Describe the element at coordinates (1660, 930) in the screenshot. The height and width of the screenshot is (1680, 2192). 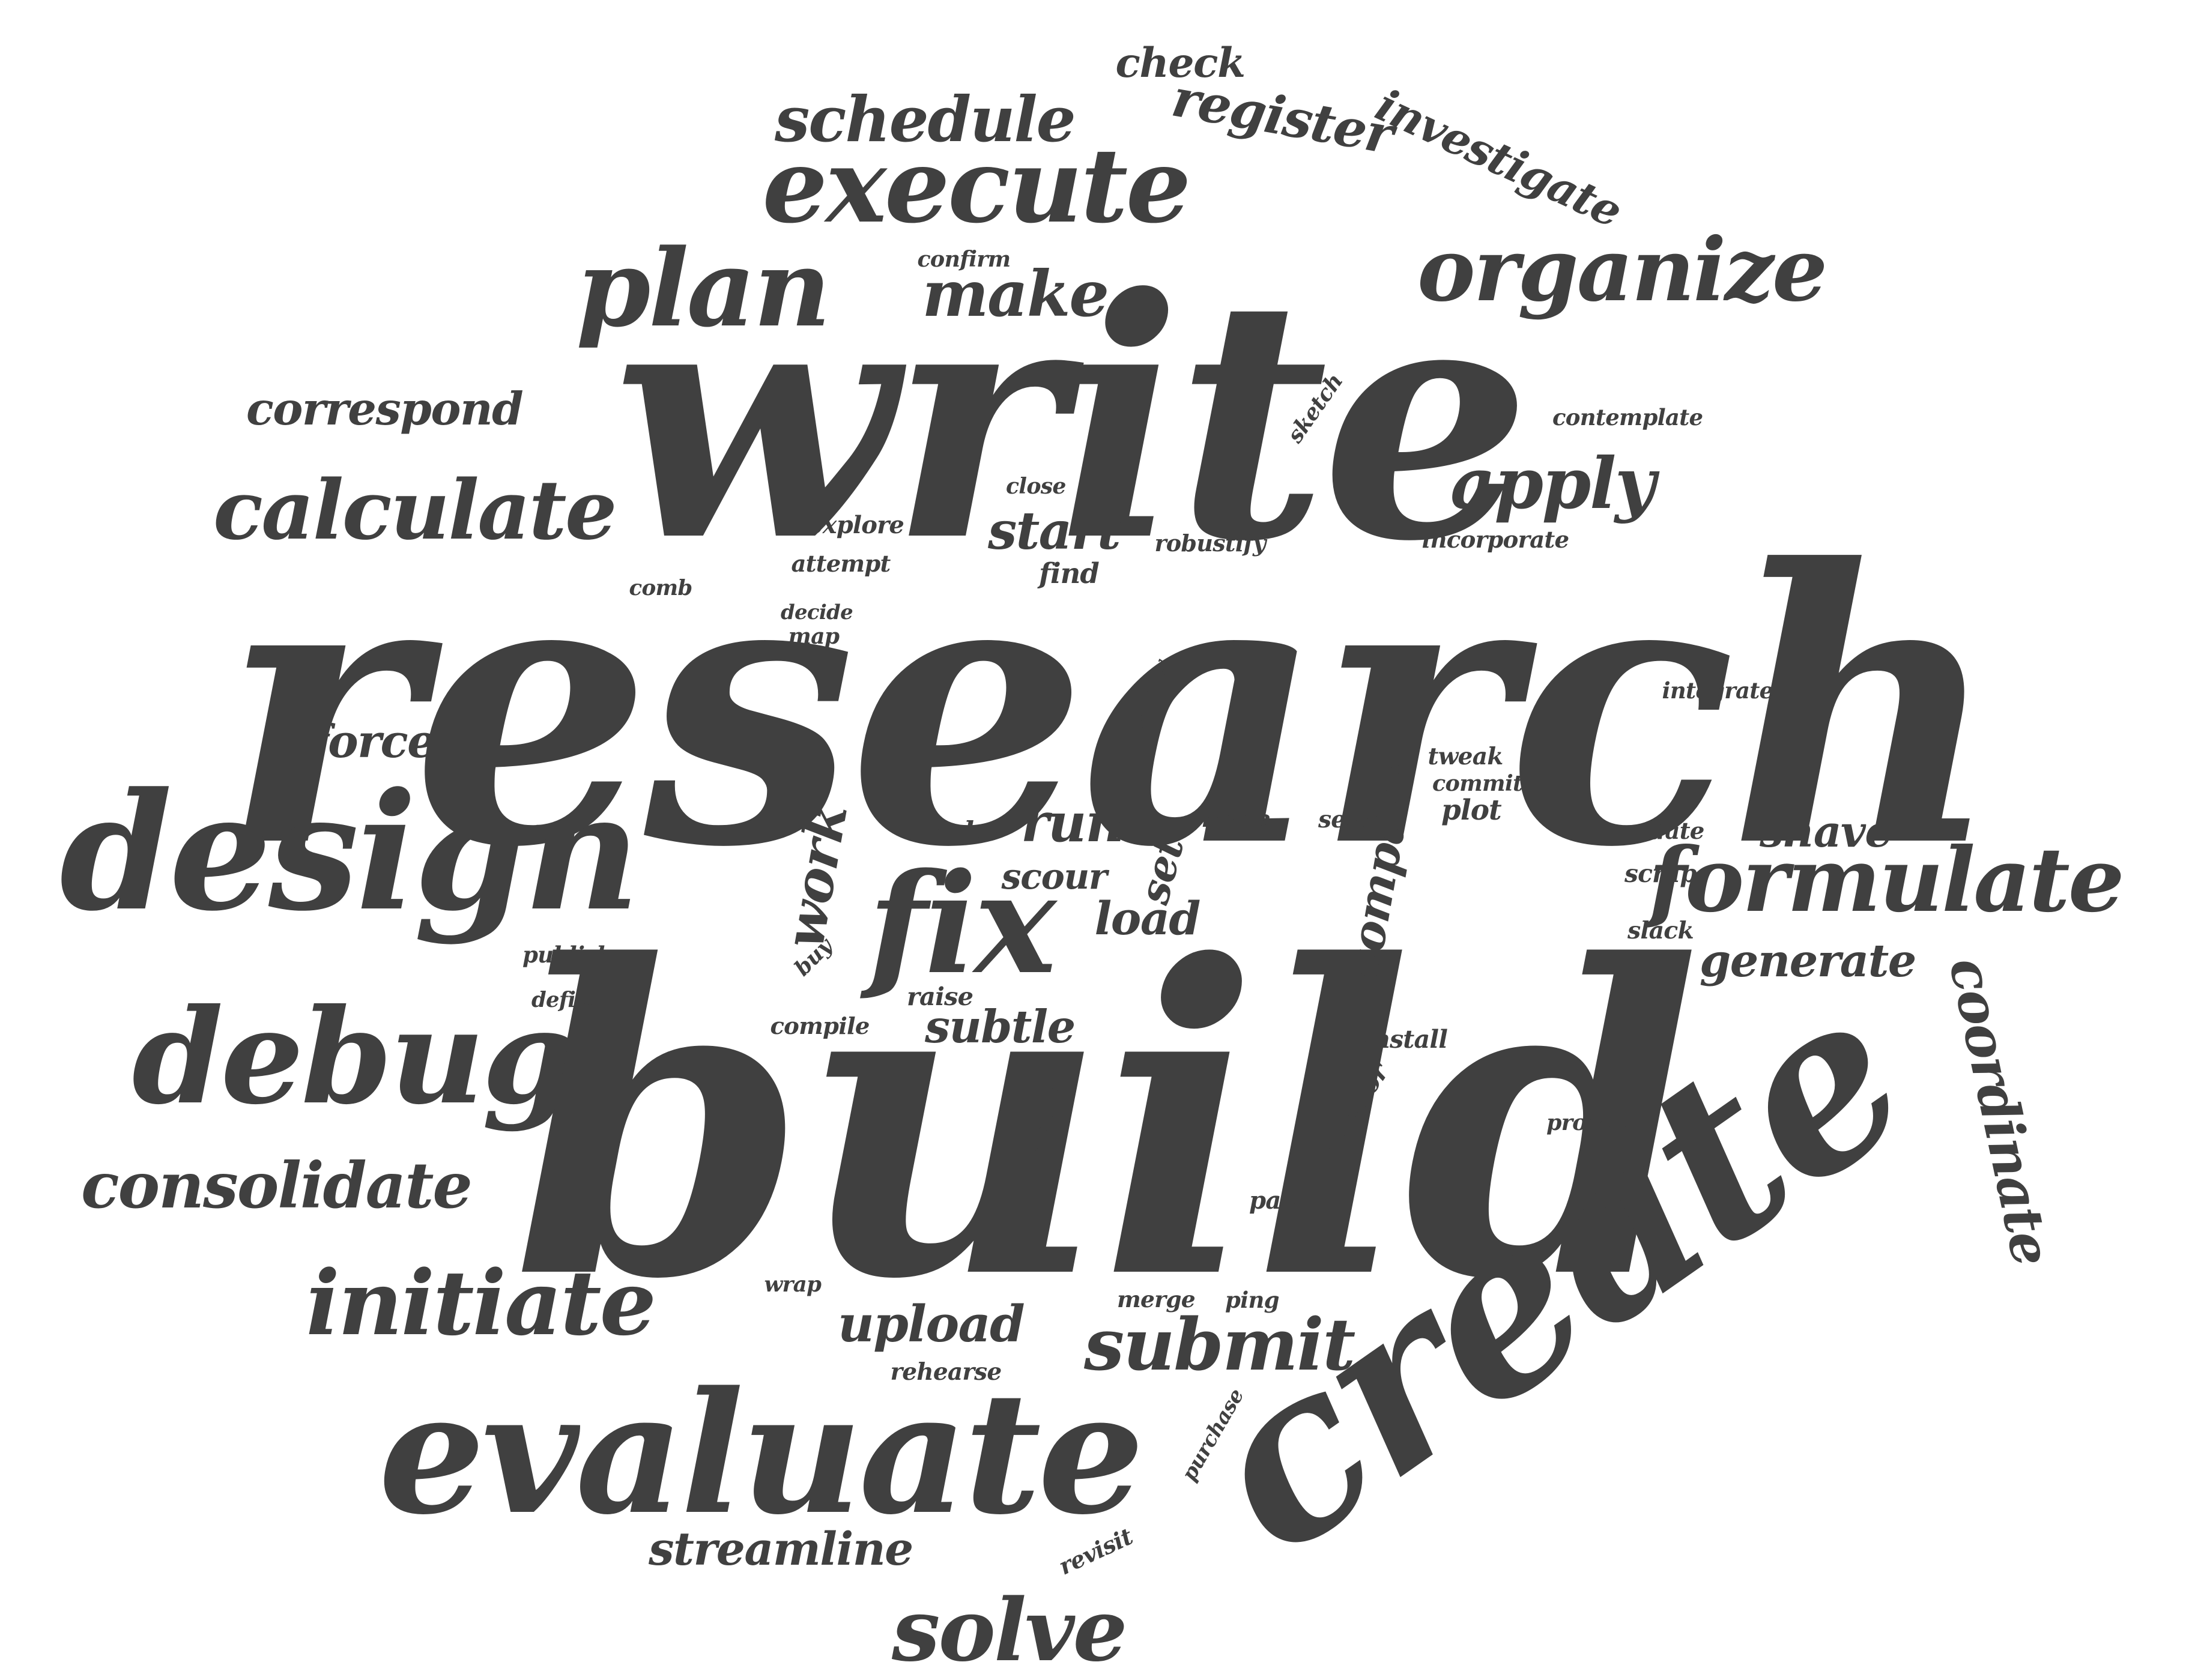
I see `word-slack: slack` at that location.